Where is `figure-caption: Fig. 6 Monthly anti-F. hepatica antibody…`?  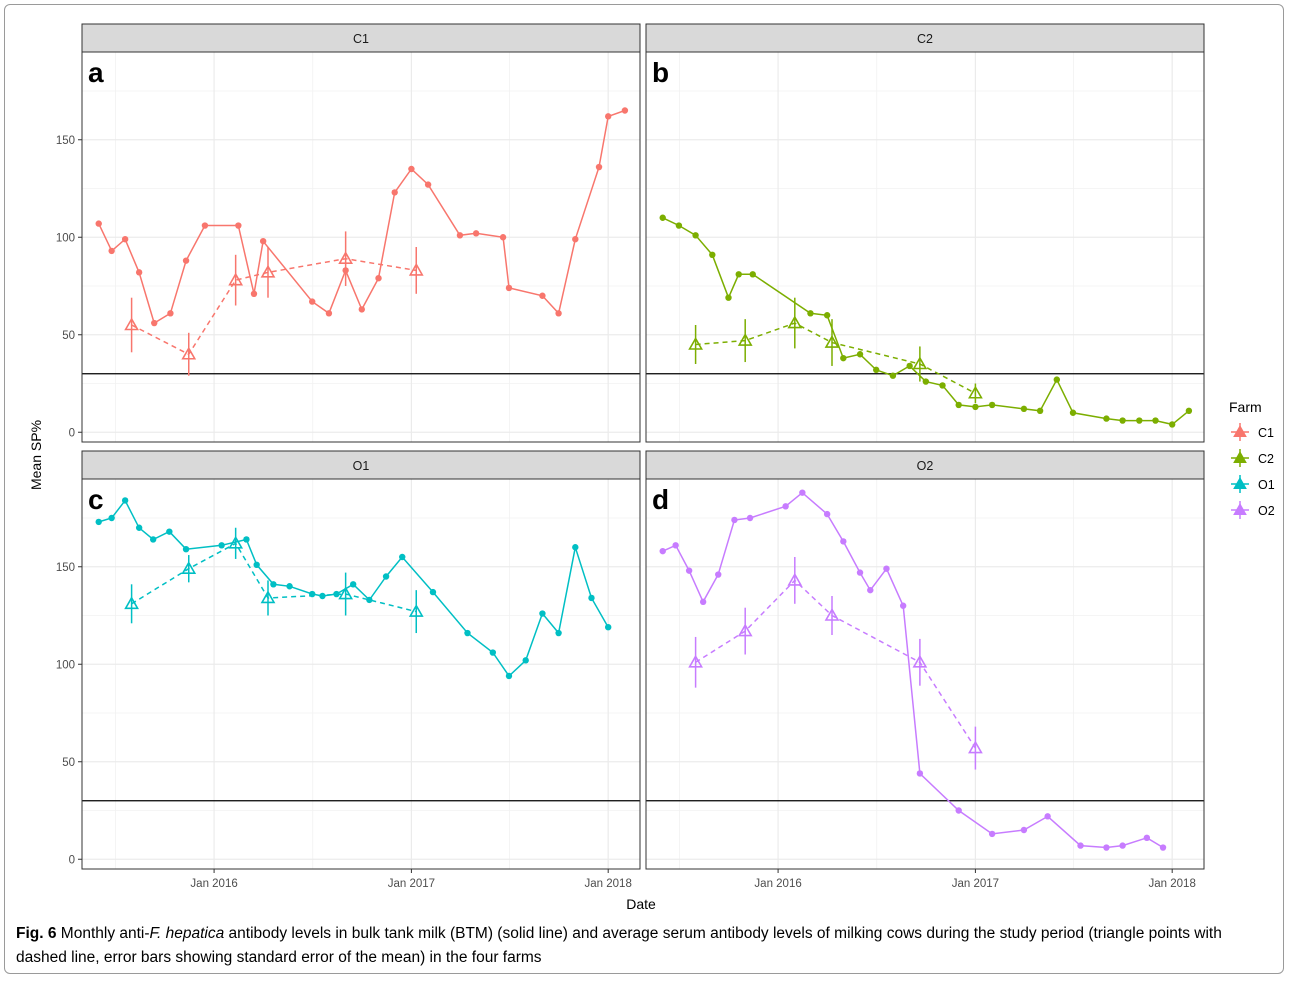
figure-caption: Fig. 6 Monthly anti-F. hepatica antibody… is located at coordinates (641, 946).